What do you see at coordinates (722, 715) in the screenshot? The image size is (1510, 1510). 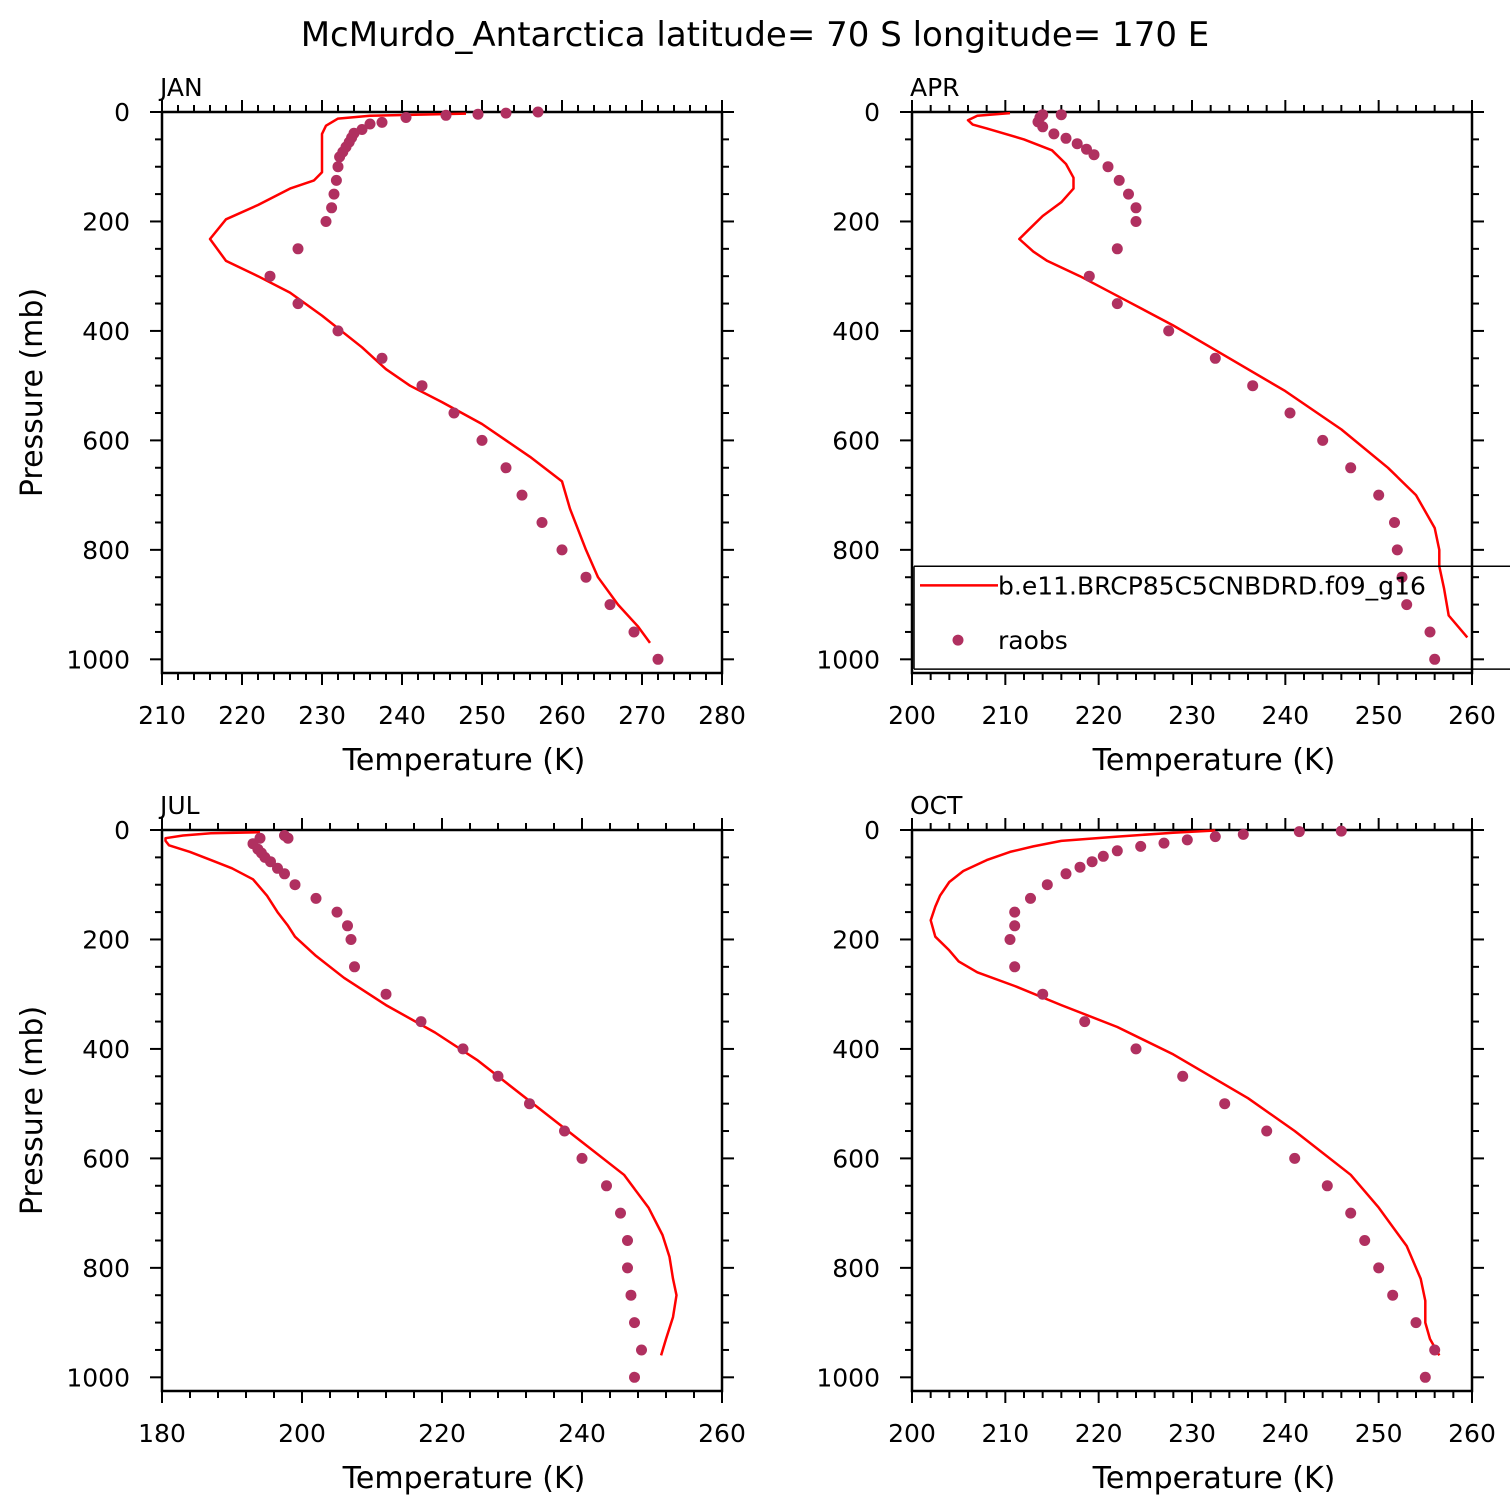 I see `x-tick-label: 280` at bounding box center [722, 715].